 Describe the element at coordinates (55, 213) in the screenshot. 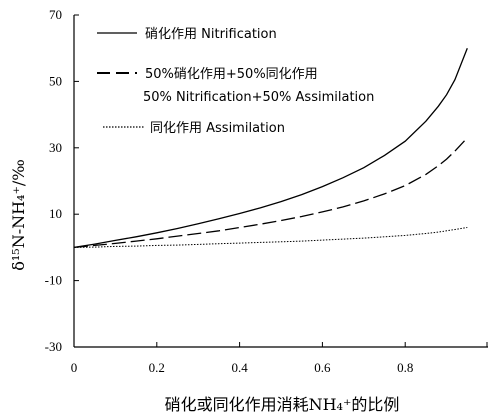

I see `y-tick-label: 10` at that location.